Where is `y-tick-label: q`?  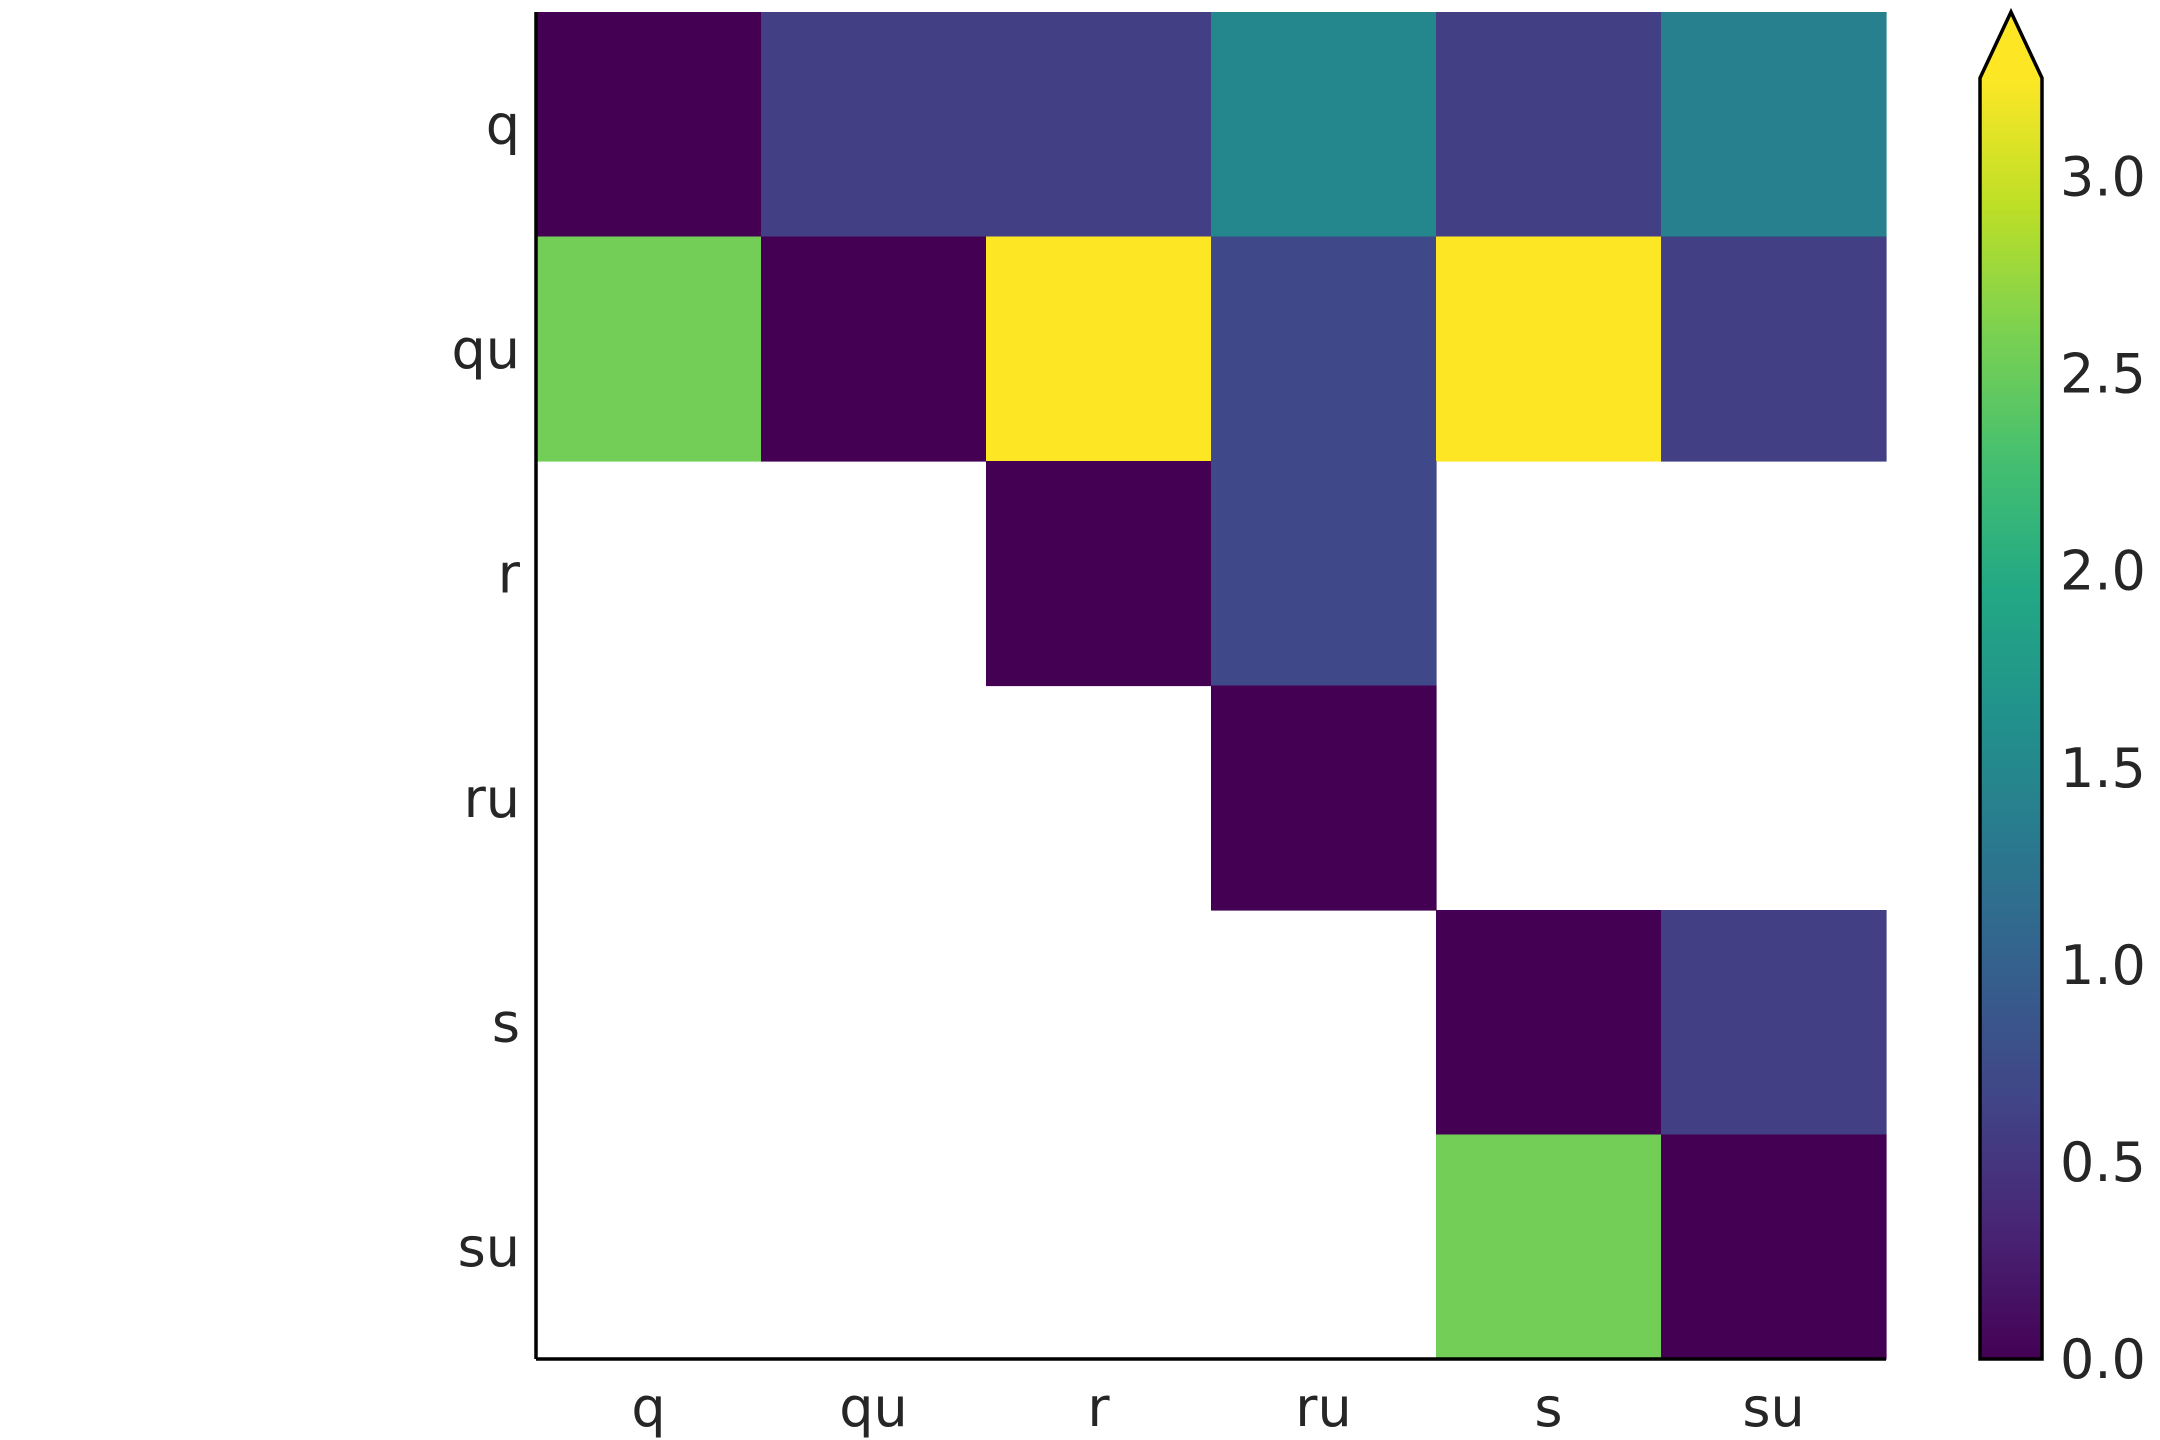
y-tick-label: q is located at coordinates (503, 124).